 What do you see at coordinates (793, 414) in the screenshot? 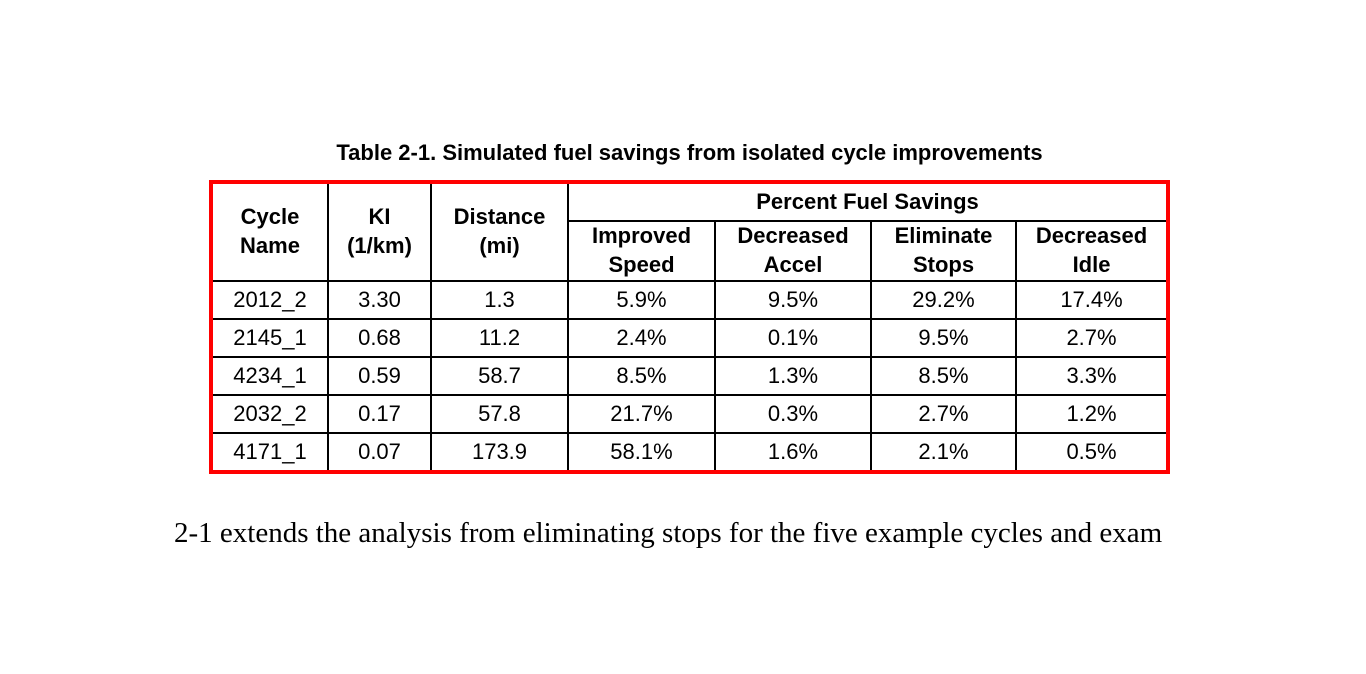
I see `table-cell: 0.3%` at bounding box center [793, 414].